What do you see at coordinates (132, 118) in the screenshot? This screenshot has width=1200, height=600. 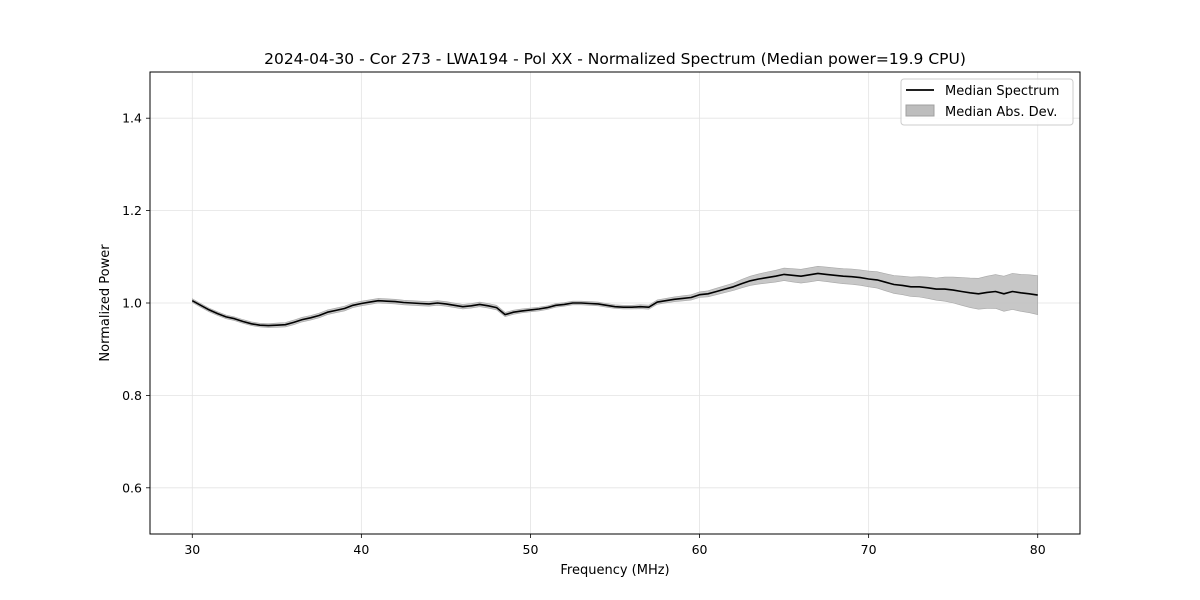 I see `y-tick-label: 1.4` at bounding box center [132, 118].